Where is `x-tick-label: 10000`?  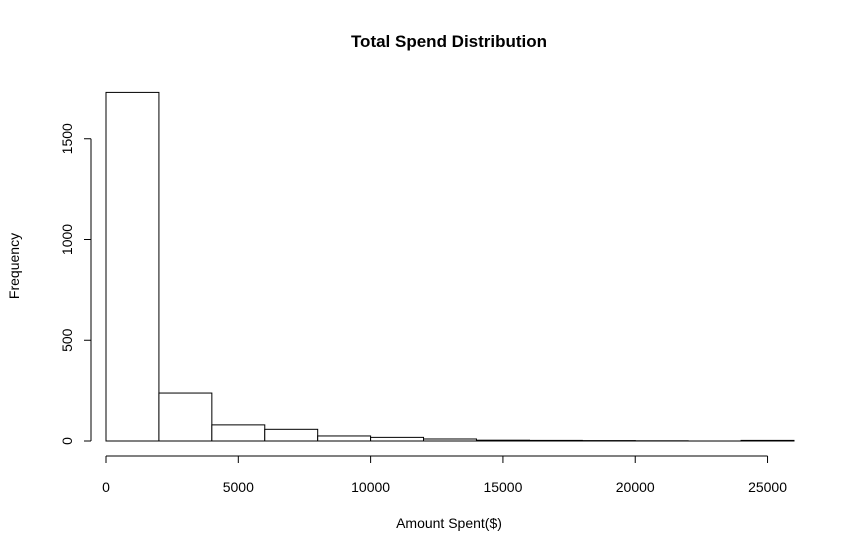 x-tick-label: 10000 is located at coordinates (370, 487).